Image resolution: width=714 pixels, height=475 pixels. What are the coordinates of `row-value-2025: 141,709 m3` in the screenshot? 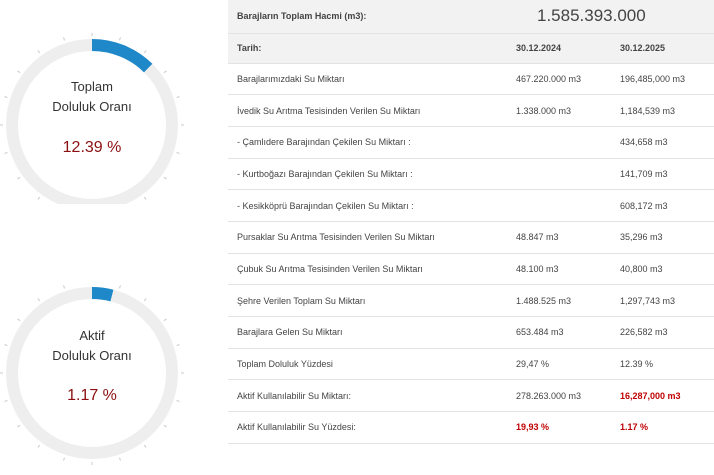 It's located at (662, 174).